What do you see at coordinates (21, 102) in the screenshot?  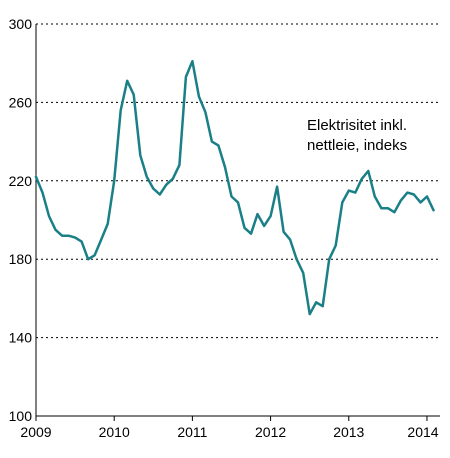 I see `y-tick-label: 260` at bounding box center [21, 102].